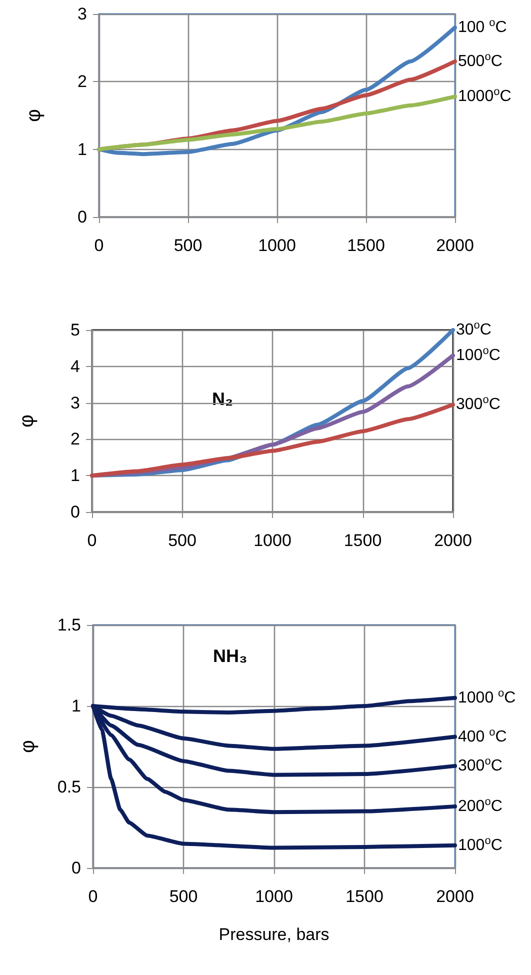 This screenshot has width=531, height=975. Describe the element at coordinates (69, 625) in the screenshot. I see `y-tick-label: 1.5` at that location.